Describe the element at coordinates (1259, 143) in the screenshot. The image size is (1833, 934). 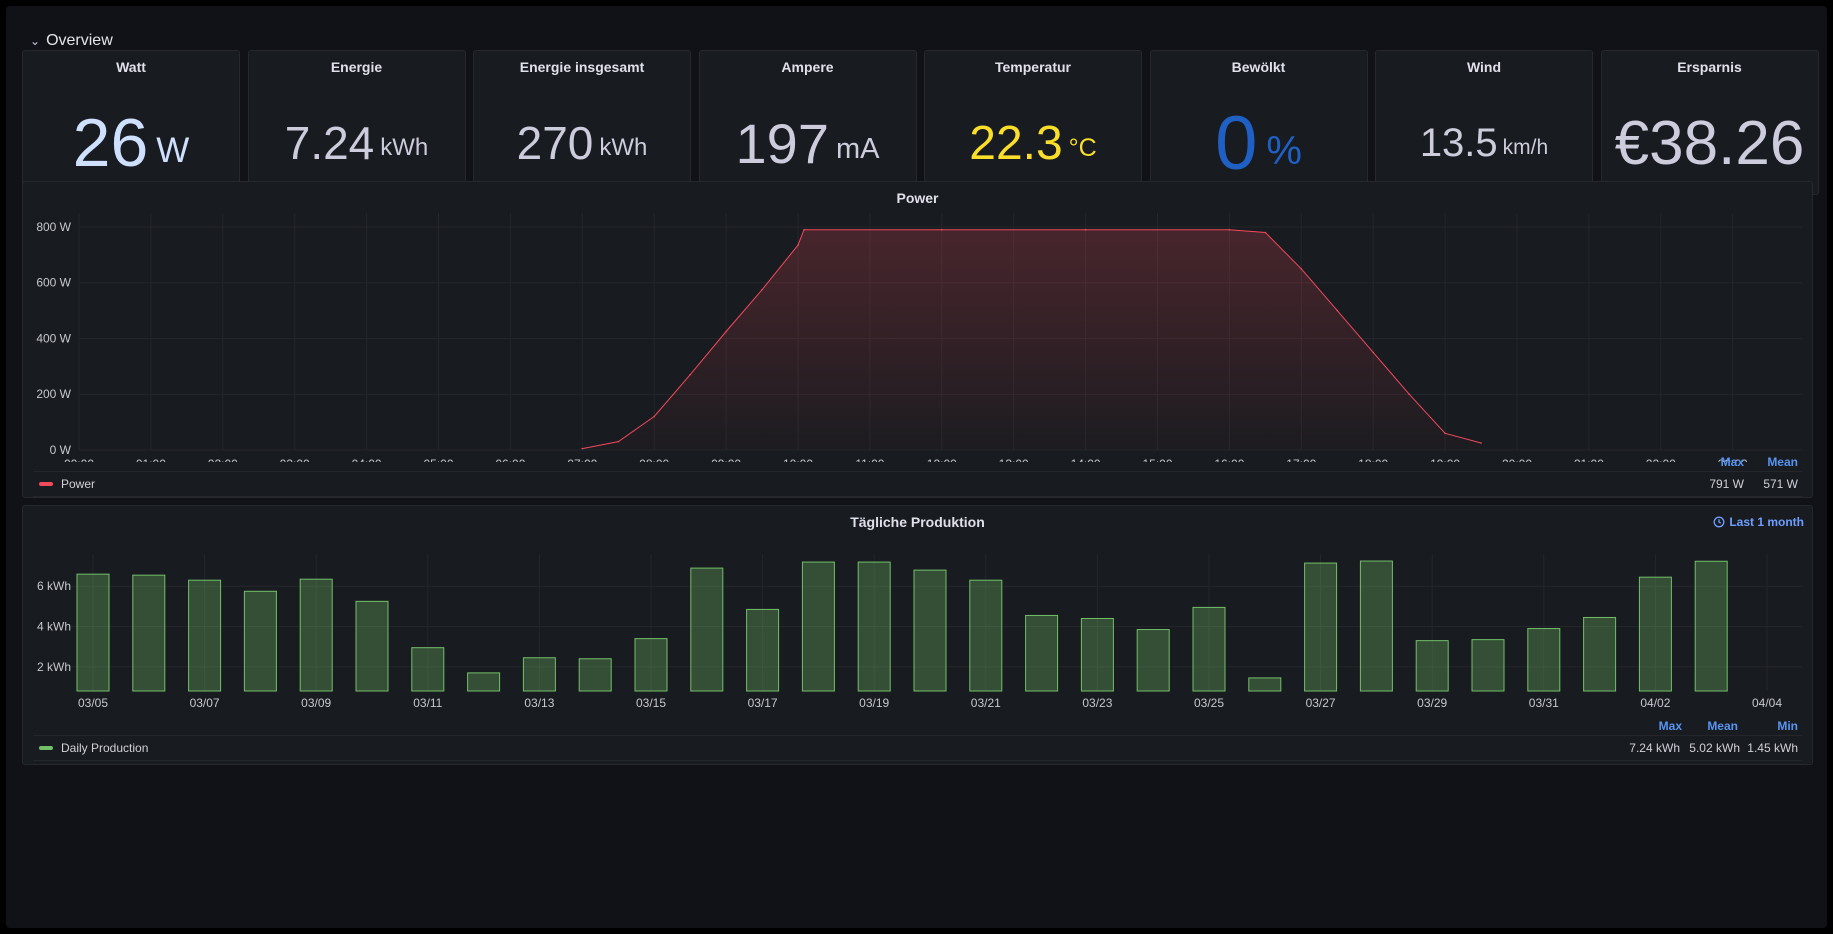
I see `stat-value-wrapper: 0%` at that location.